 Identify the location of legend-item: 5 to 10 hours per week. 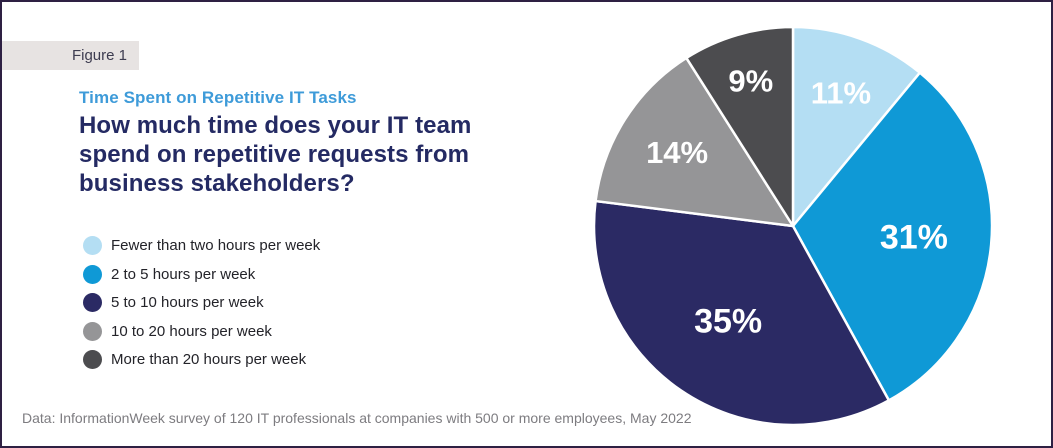
(201, 302).